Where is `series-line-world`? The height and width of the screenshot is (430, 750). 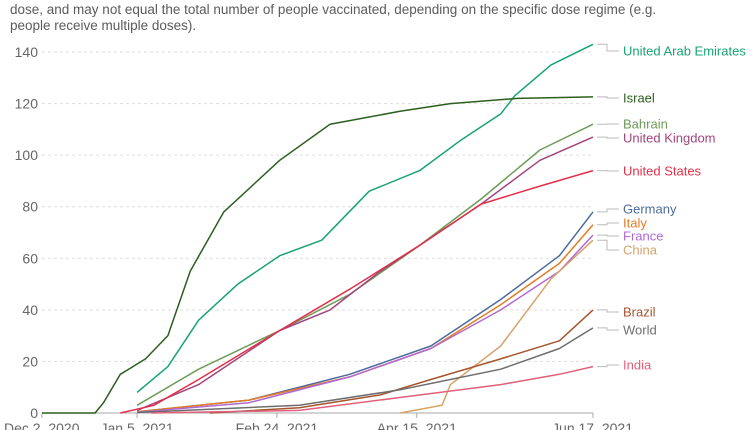
series-line-world is located at coordinates (365, 370).